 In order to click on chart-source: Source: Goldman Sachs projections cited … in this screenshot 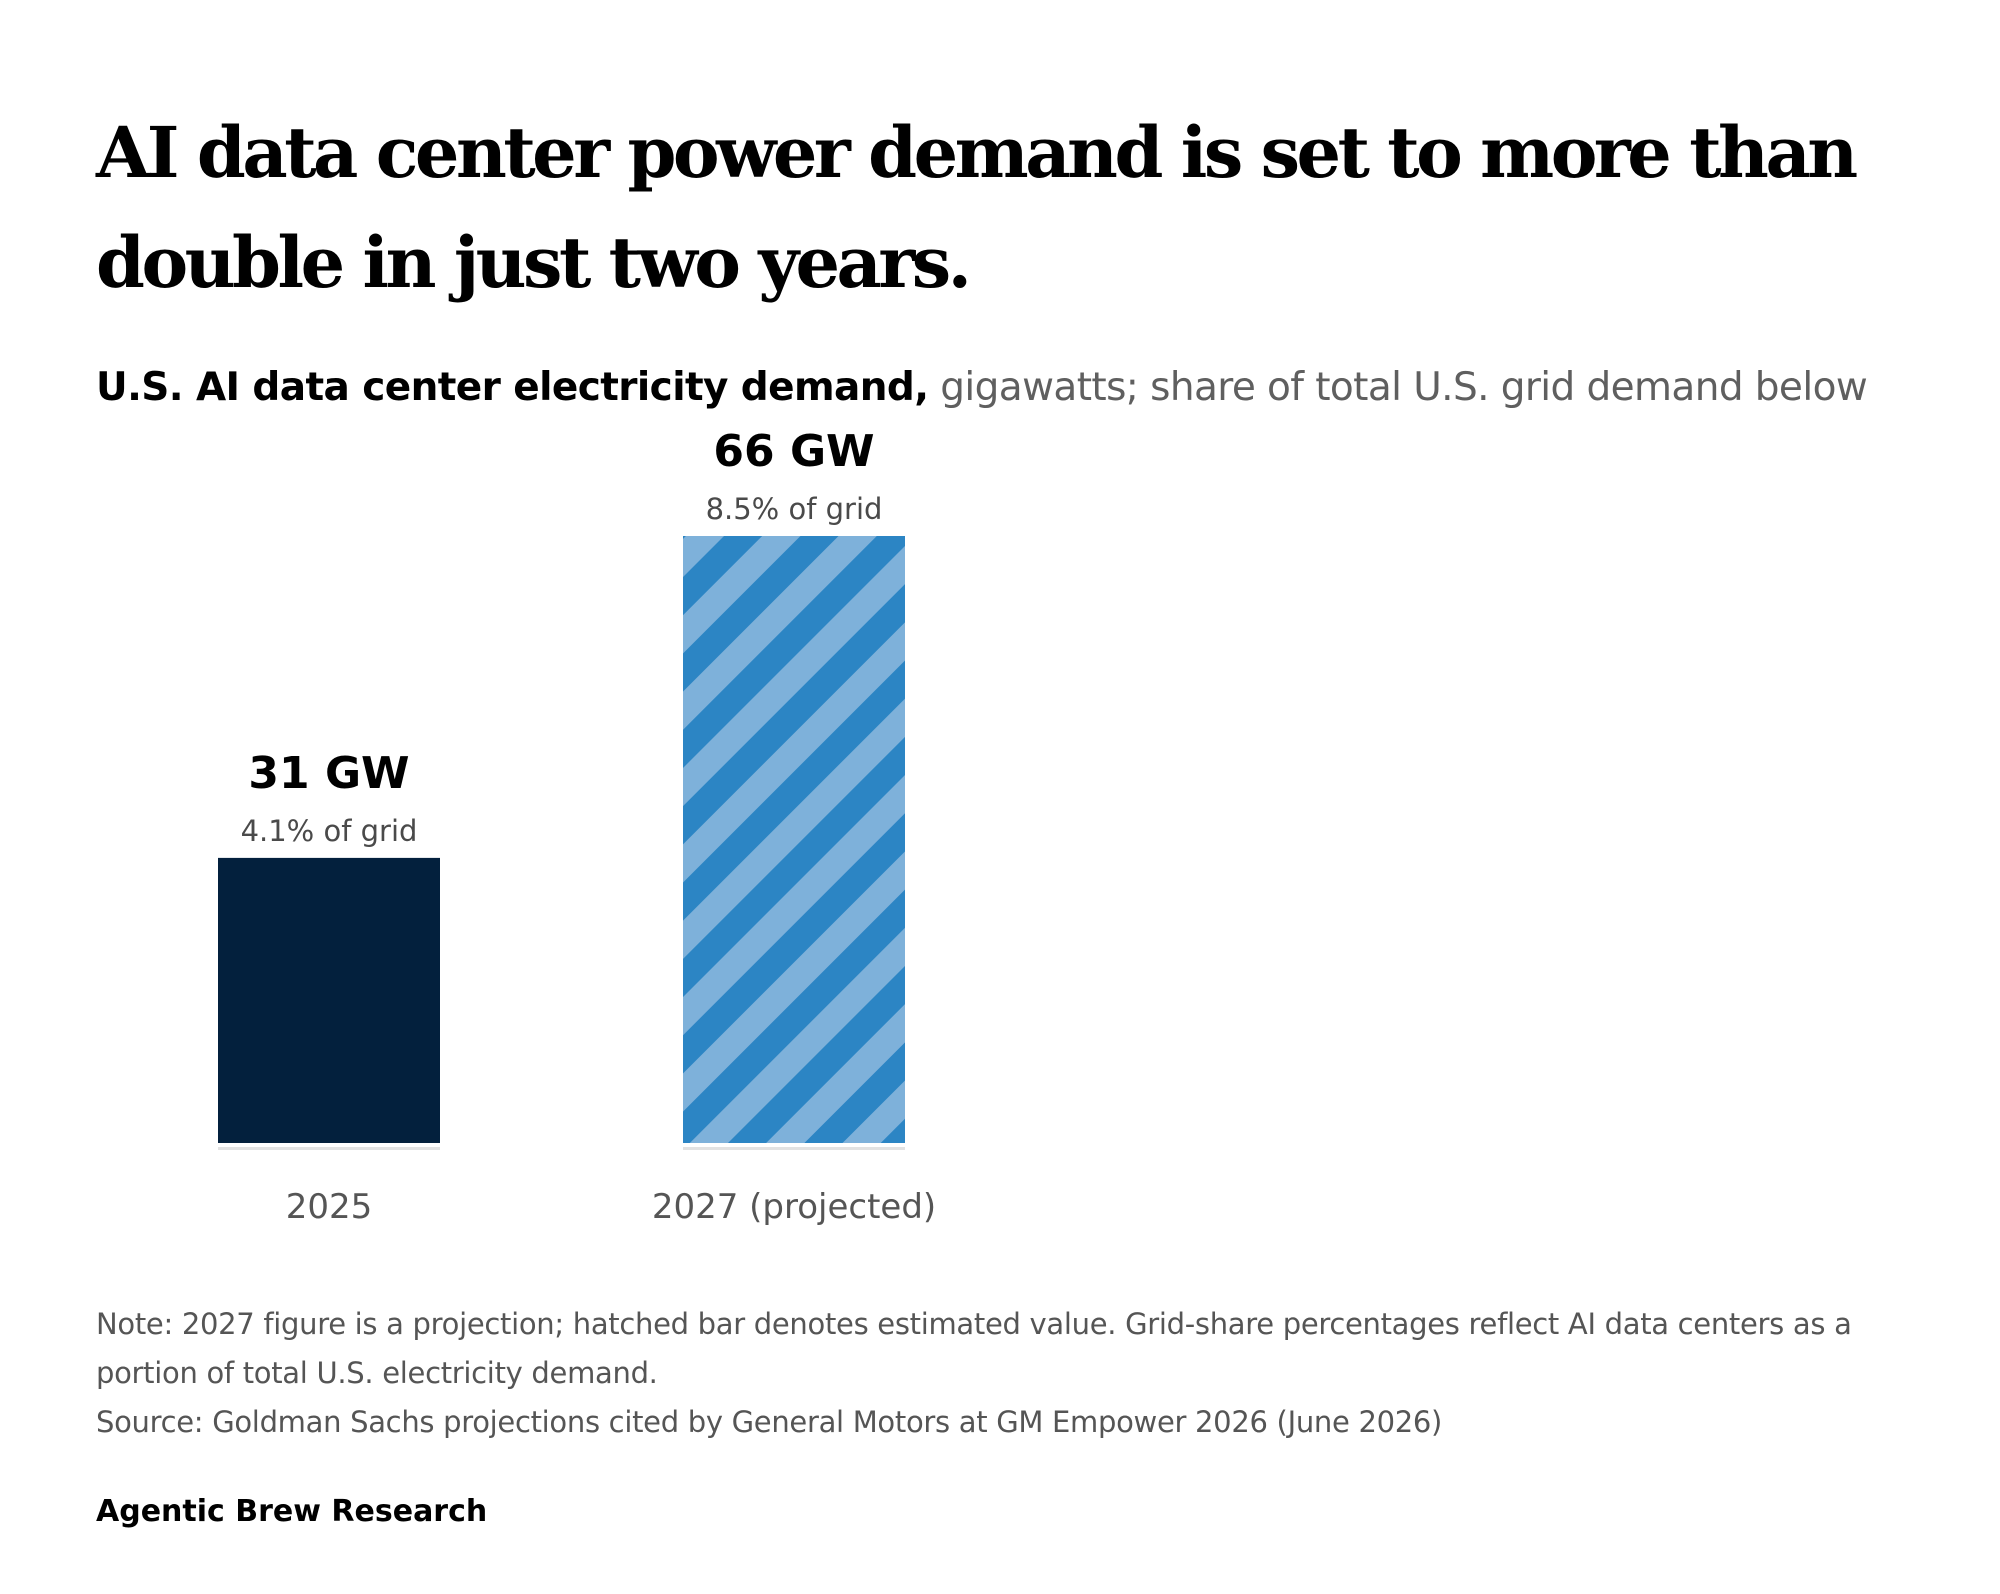, I will do `click(769, 1422)`.